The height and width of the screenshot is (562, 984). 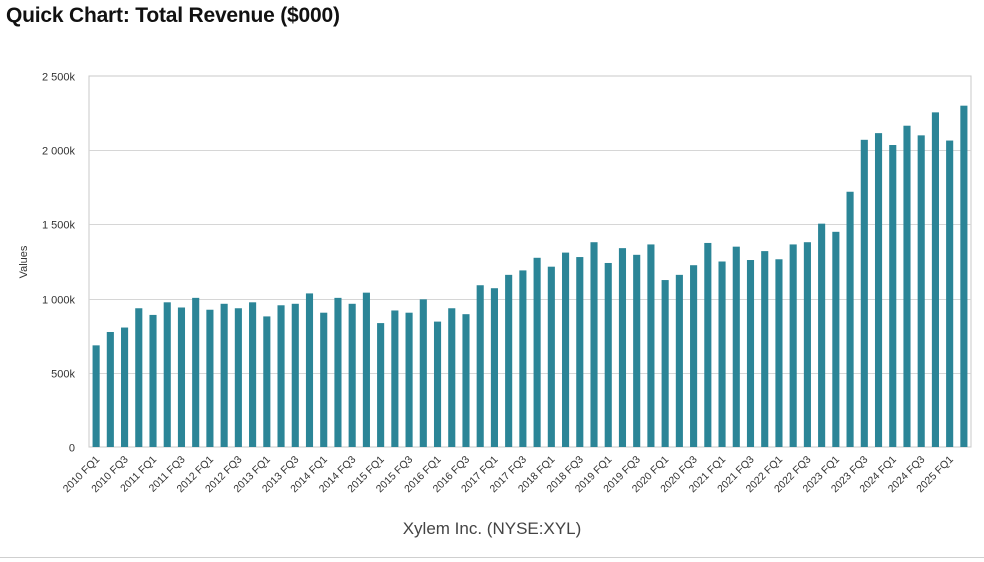 I want to click on bottom-divider, so click(x=492, y=557).